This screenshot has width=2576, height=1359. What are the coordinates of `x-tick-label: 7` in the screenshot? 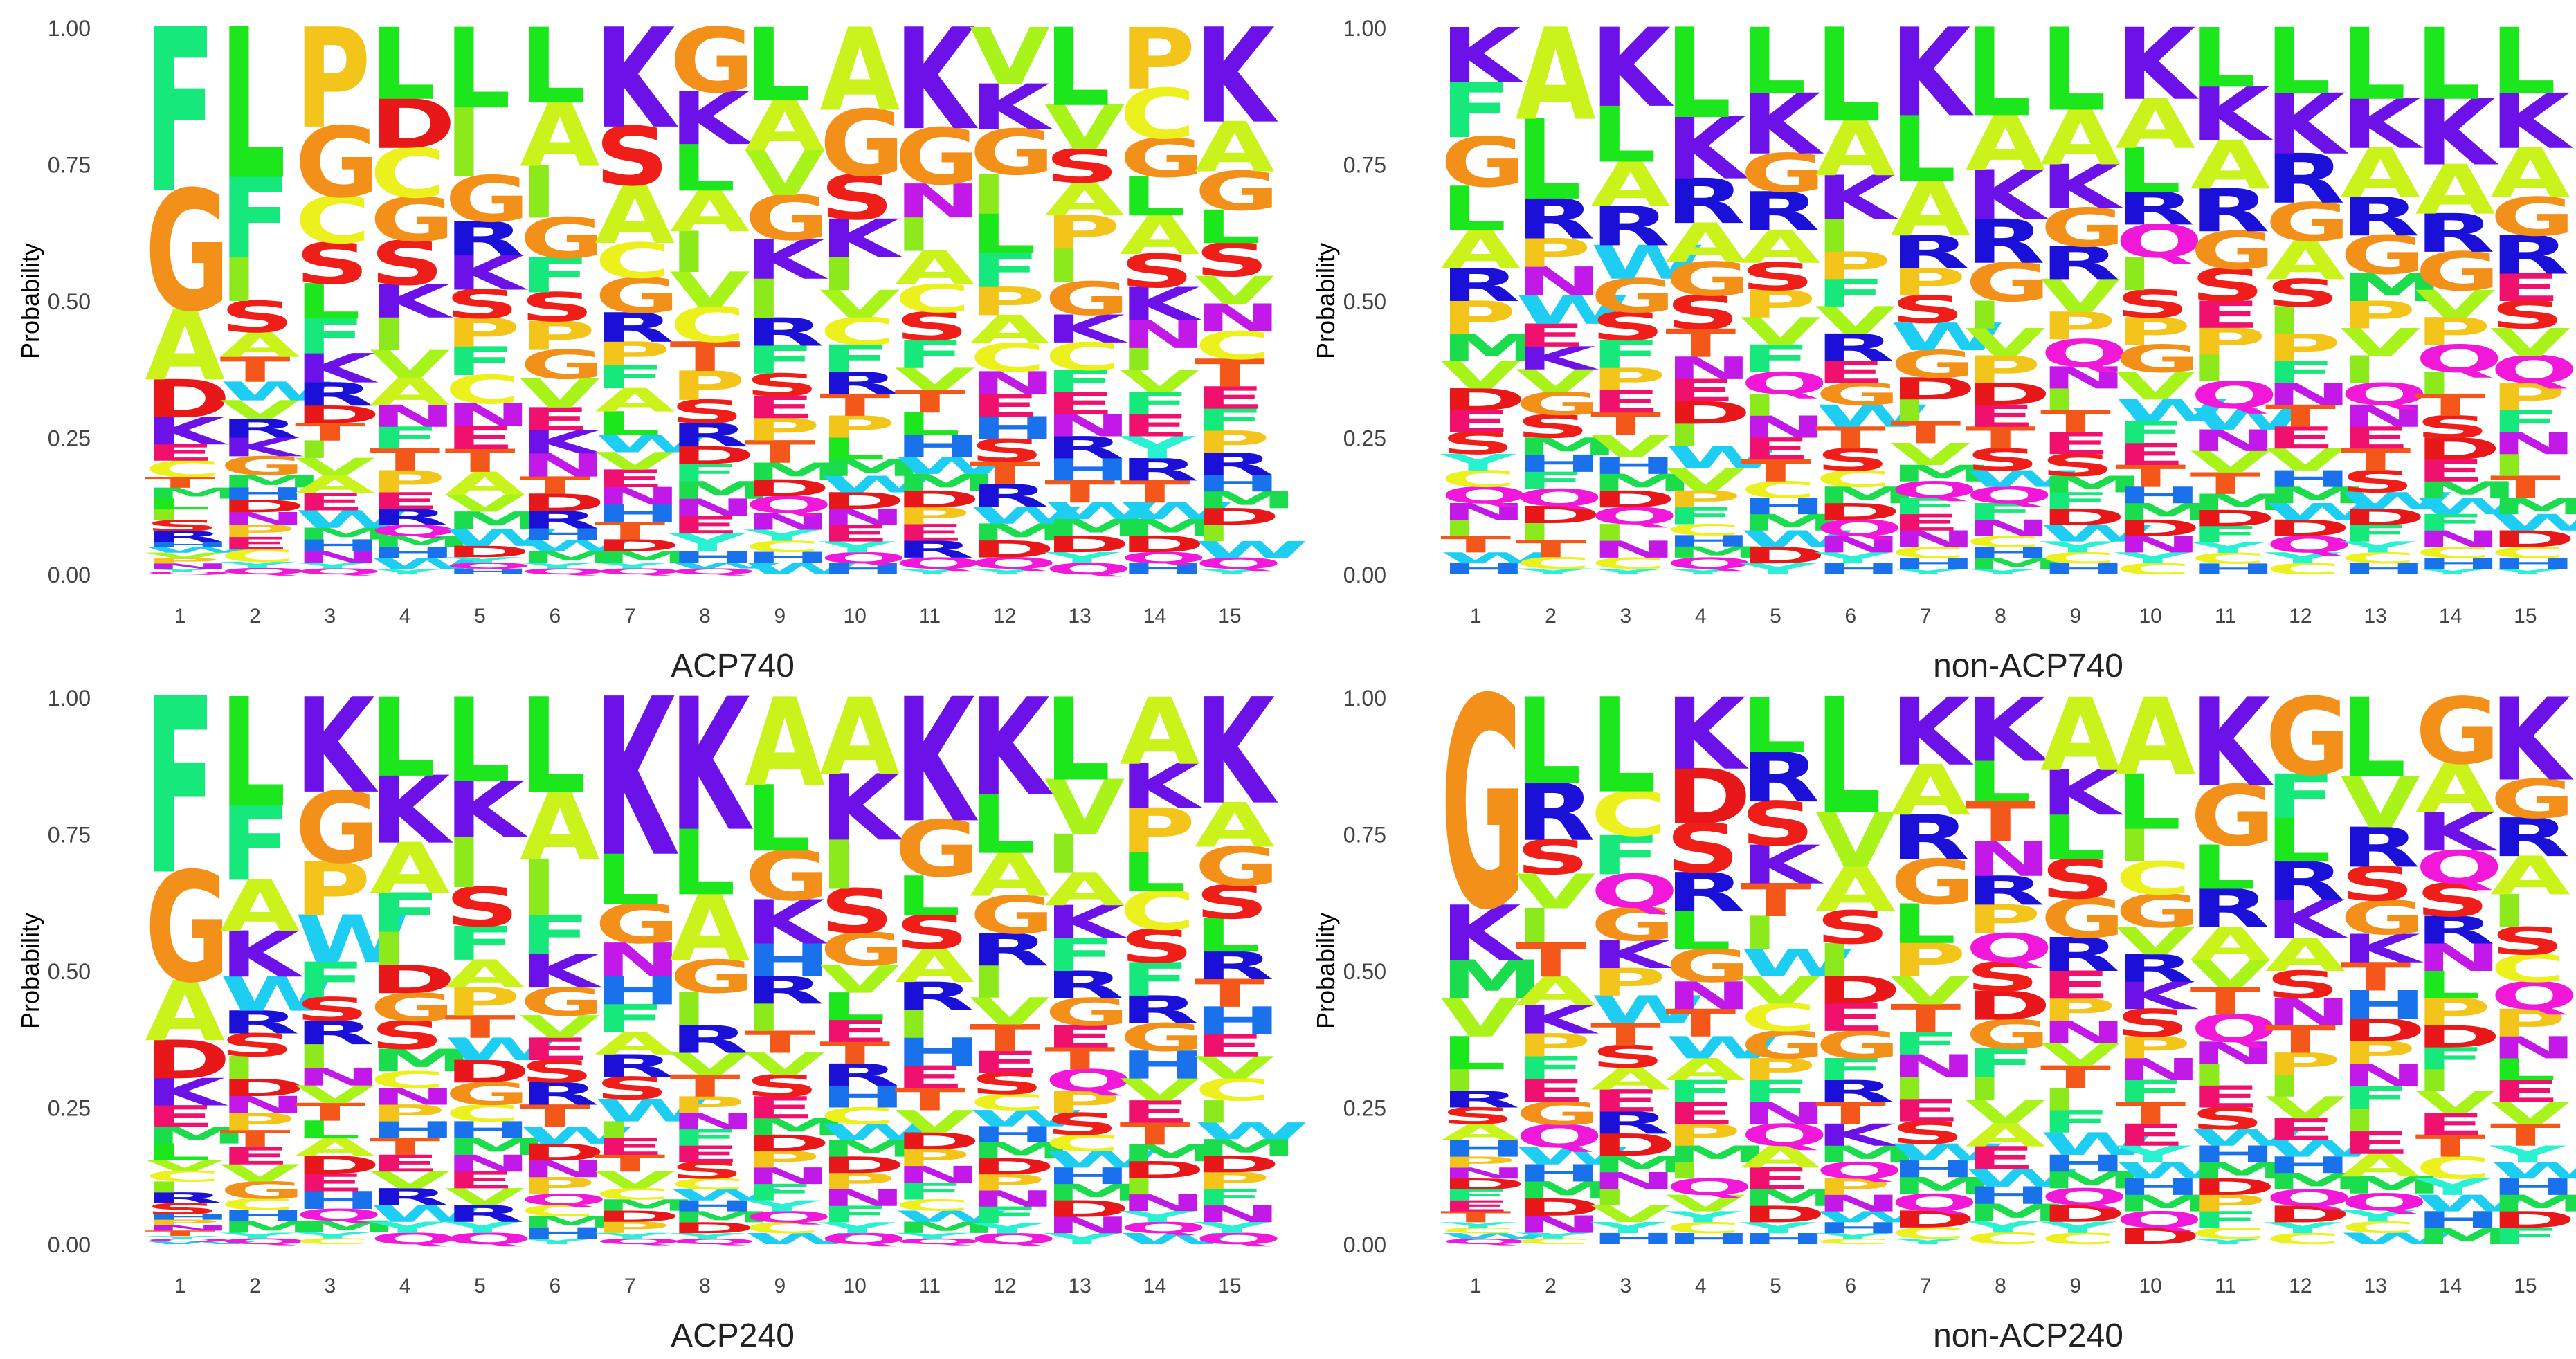 It's located at (630, 1286).